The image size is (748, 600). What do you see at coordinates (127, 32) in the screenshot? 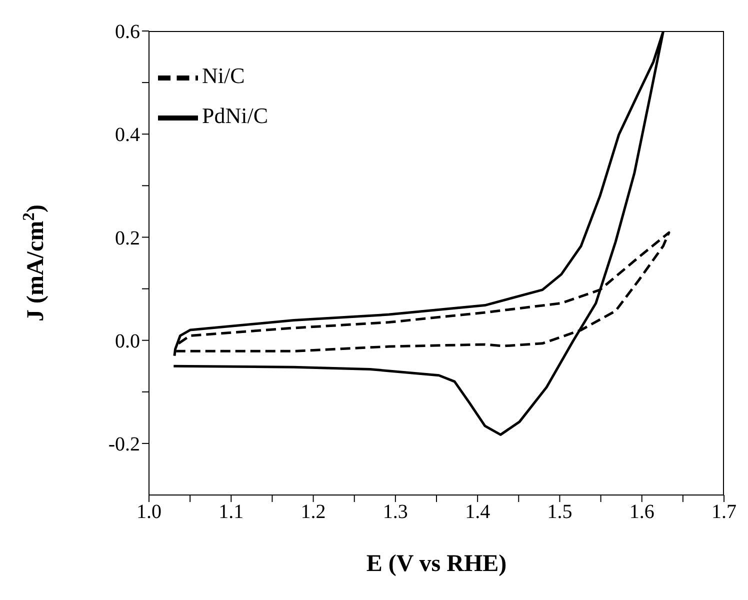
I see `y-tick-label: 0.6` at bounding box center [127, 32].